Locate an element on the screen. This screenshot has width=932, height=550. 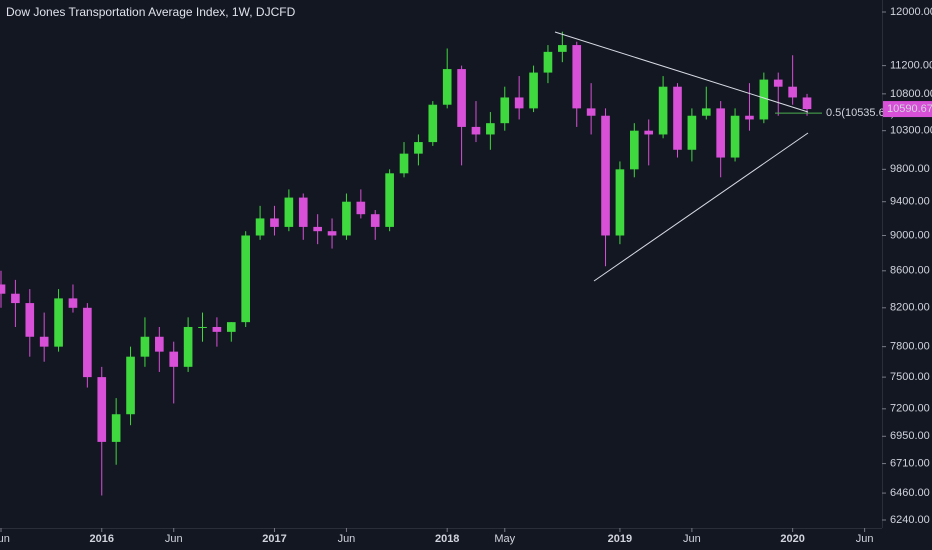
y-tick-label: 8200.00 is located at coordinates (910, 308).